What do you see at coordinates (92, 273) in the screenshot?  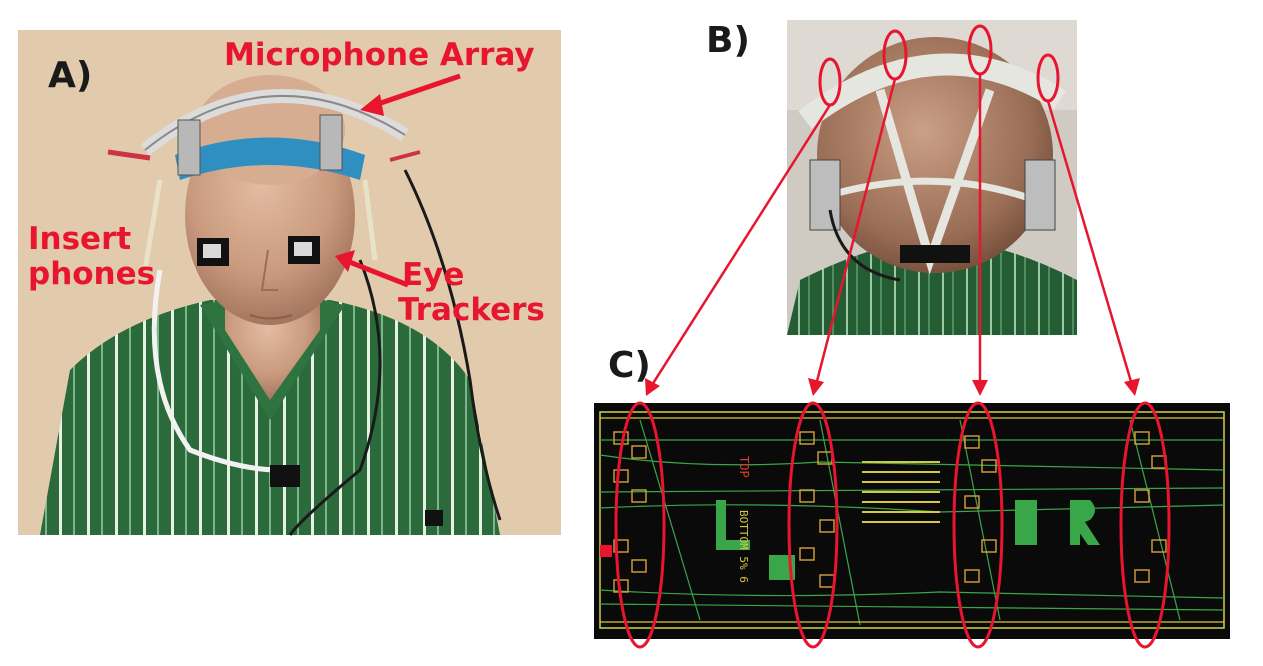 I see `callout-insert-phones-line2: phones` at bounding box center [92, 273].